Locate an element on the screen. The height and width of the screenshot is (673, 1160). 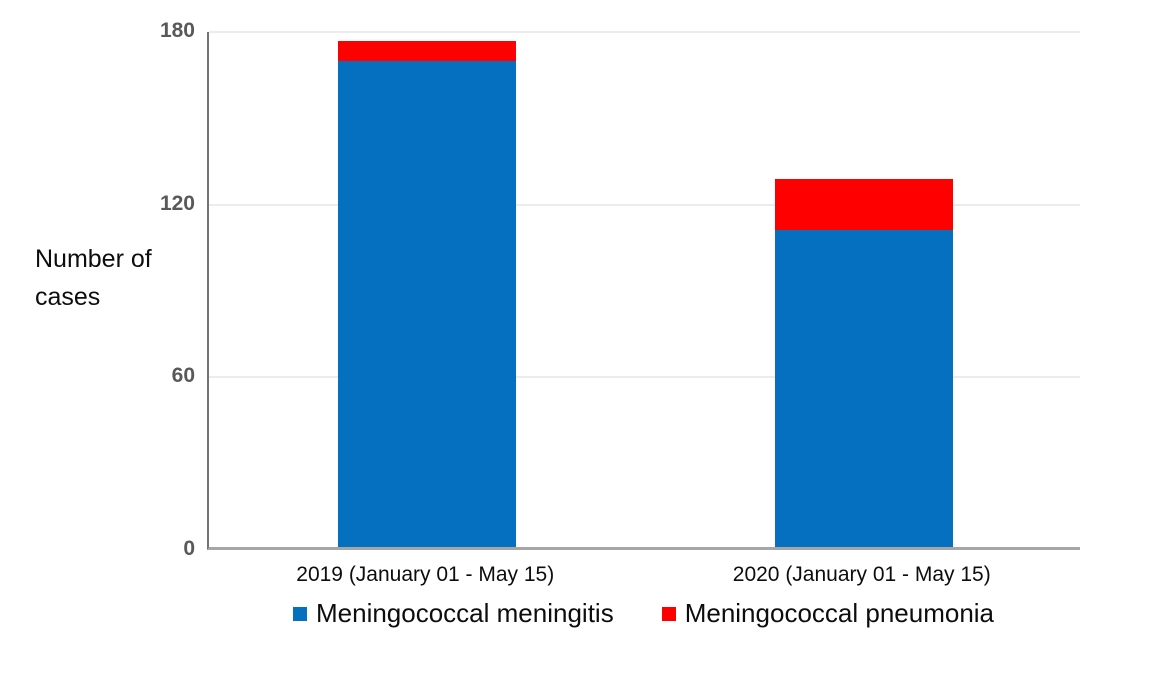
bar-stack-2020 is located at coordinates (863, 362).